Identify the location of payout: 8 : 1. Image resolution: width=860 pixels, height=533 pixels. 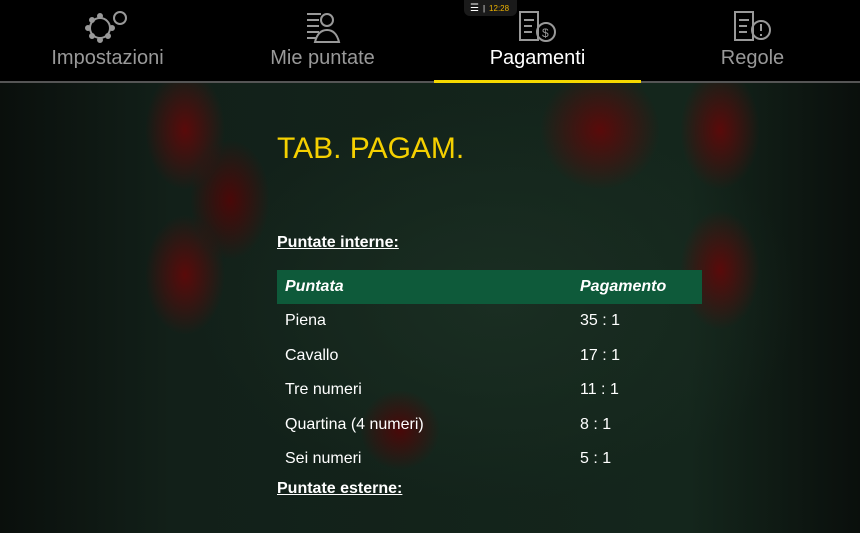
(596, 424).